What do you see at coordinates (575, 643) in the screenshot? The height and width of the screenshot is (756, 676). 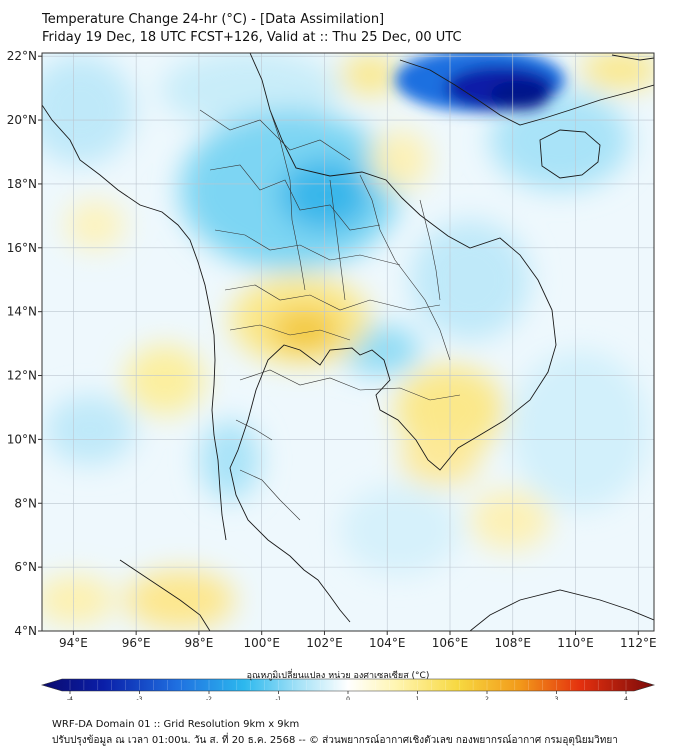 I see `lon-tick-label: 110°E` at bounding box center [575, 643].